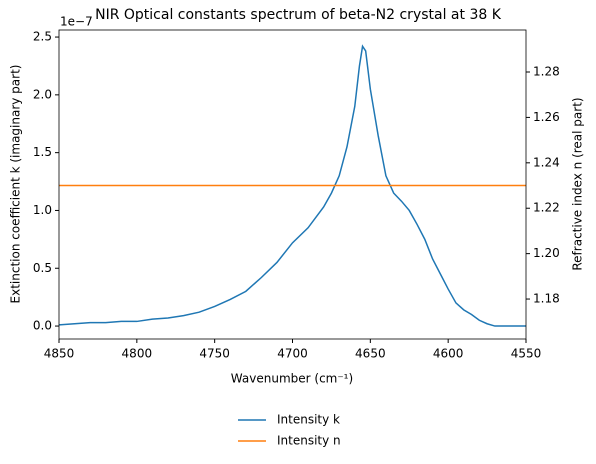 This screenshot has width=596, height=464. What do you see at coordinates (308, 420) in the screenshot?
I see `legend-label: Intensity k` at bounding box center [308, 420].